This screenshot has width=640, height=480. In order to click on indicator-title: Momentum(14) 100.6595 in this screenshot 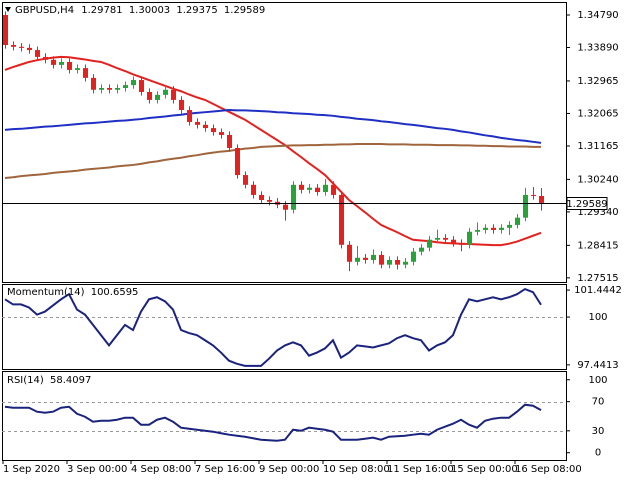, I will do `click(72, 292)`.